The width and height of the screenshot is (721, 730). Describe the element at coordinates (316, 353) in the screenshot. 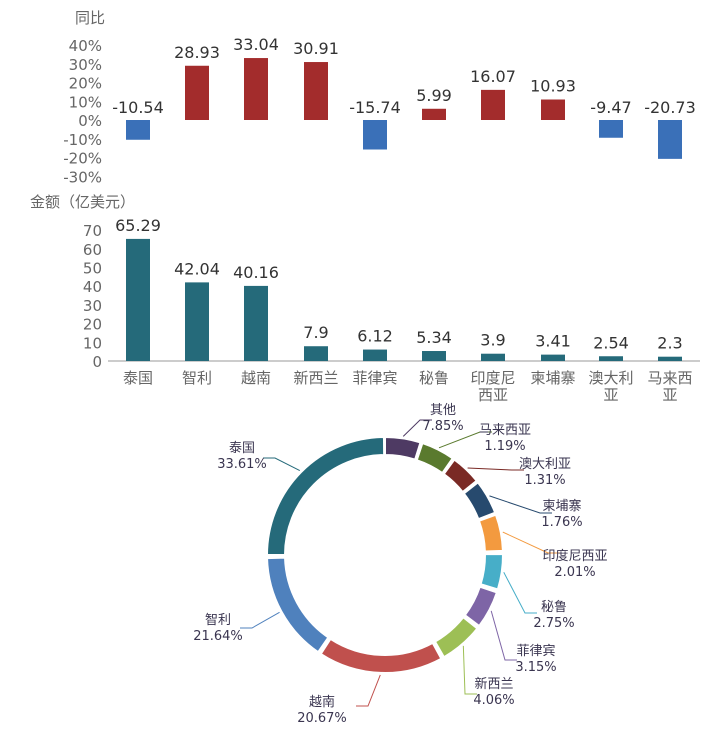

I see `amount-bar-新西兰` at that location.